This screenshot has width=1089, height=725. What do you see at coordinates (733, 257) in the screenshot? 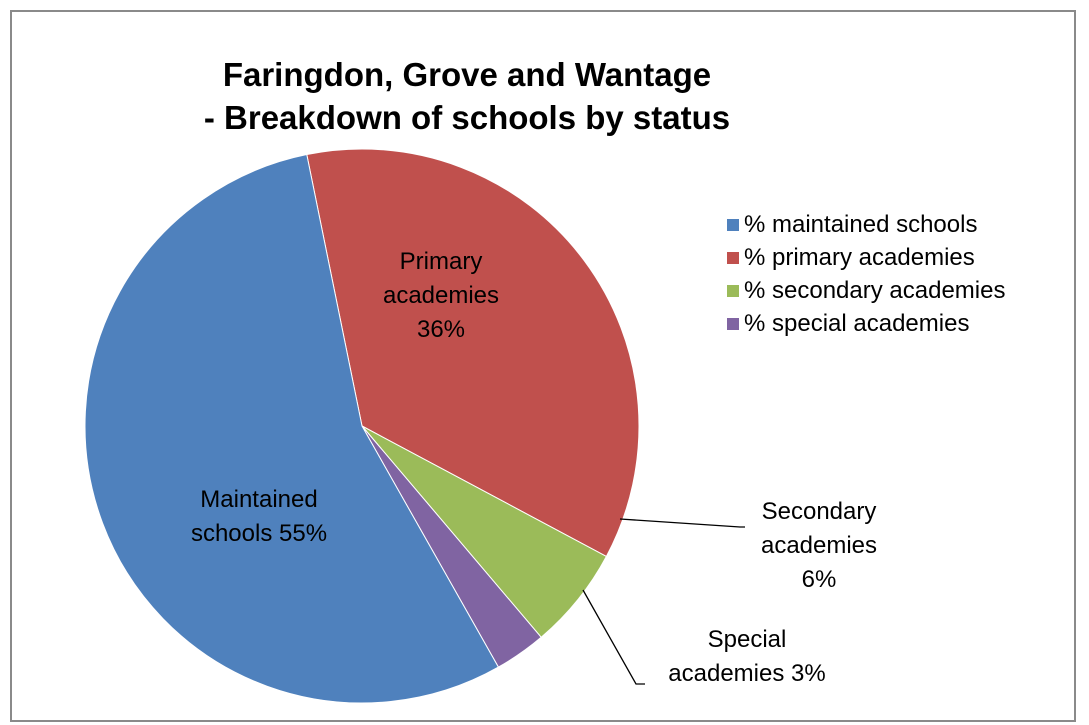
I see `legend-swatch-primary` at bounding box center [733, 257].